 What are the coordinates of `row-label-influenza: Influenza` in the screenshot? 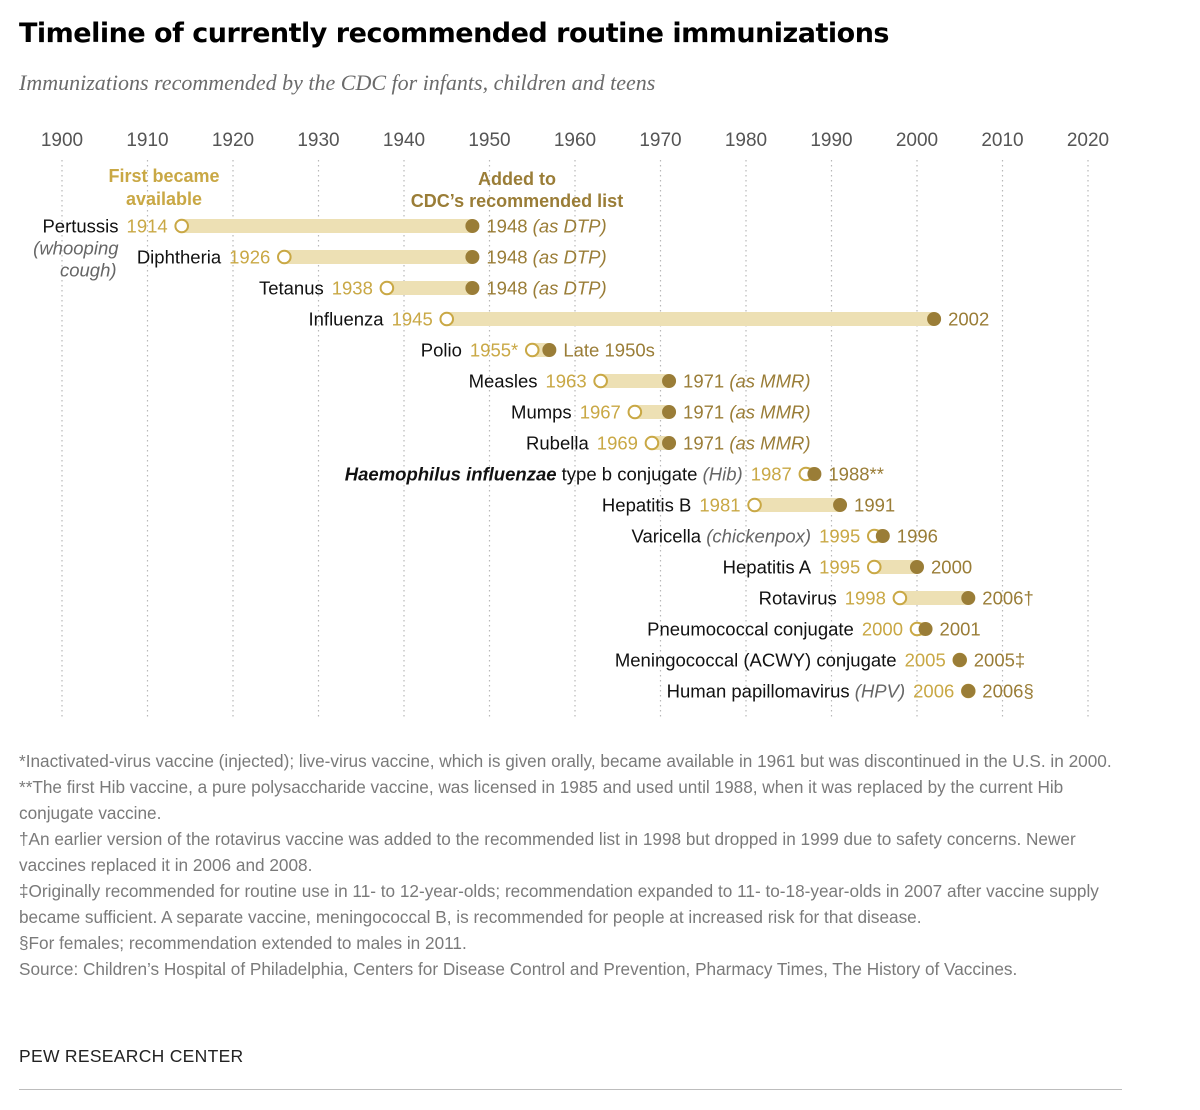 It's located at (347, 319).